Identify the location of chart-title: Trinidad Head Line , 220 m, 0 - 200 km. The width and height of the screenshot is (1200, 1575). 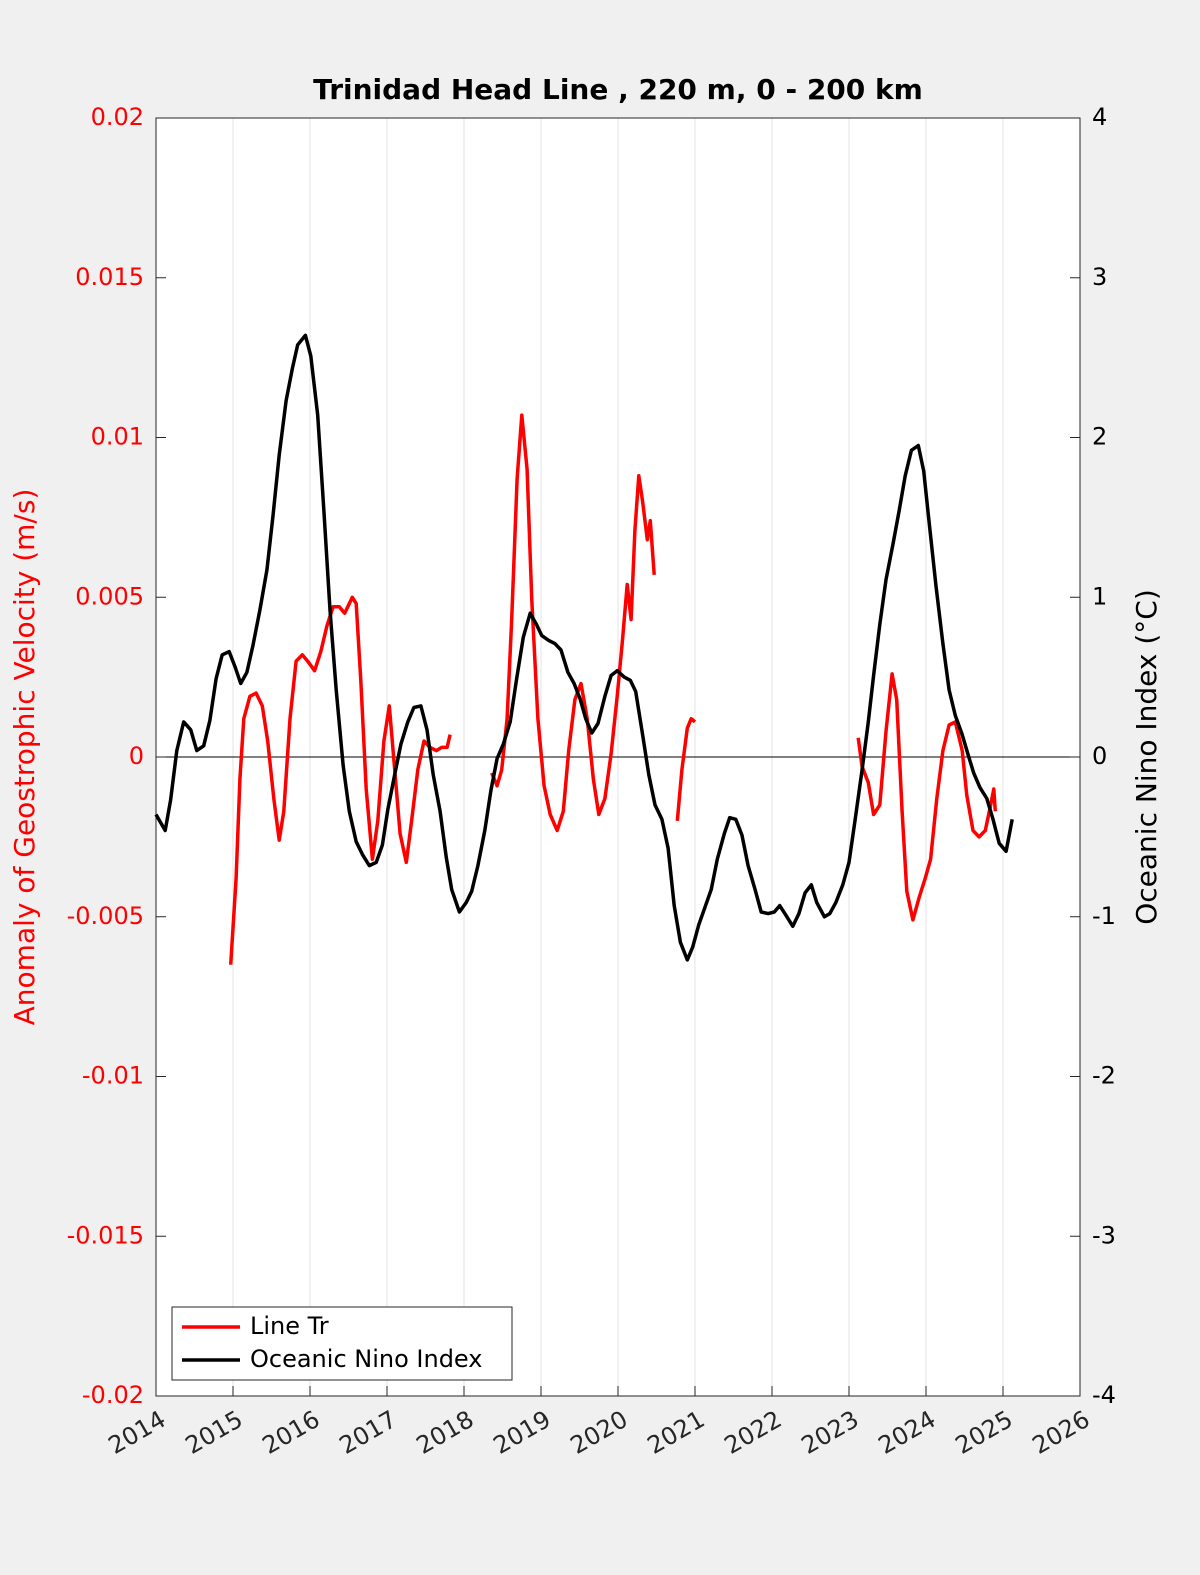
(618, 89).